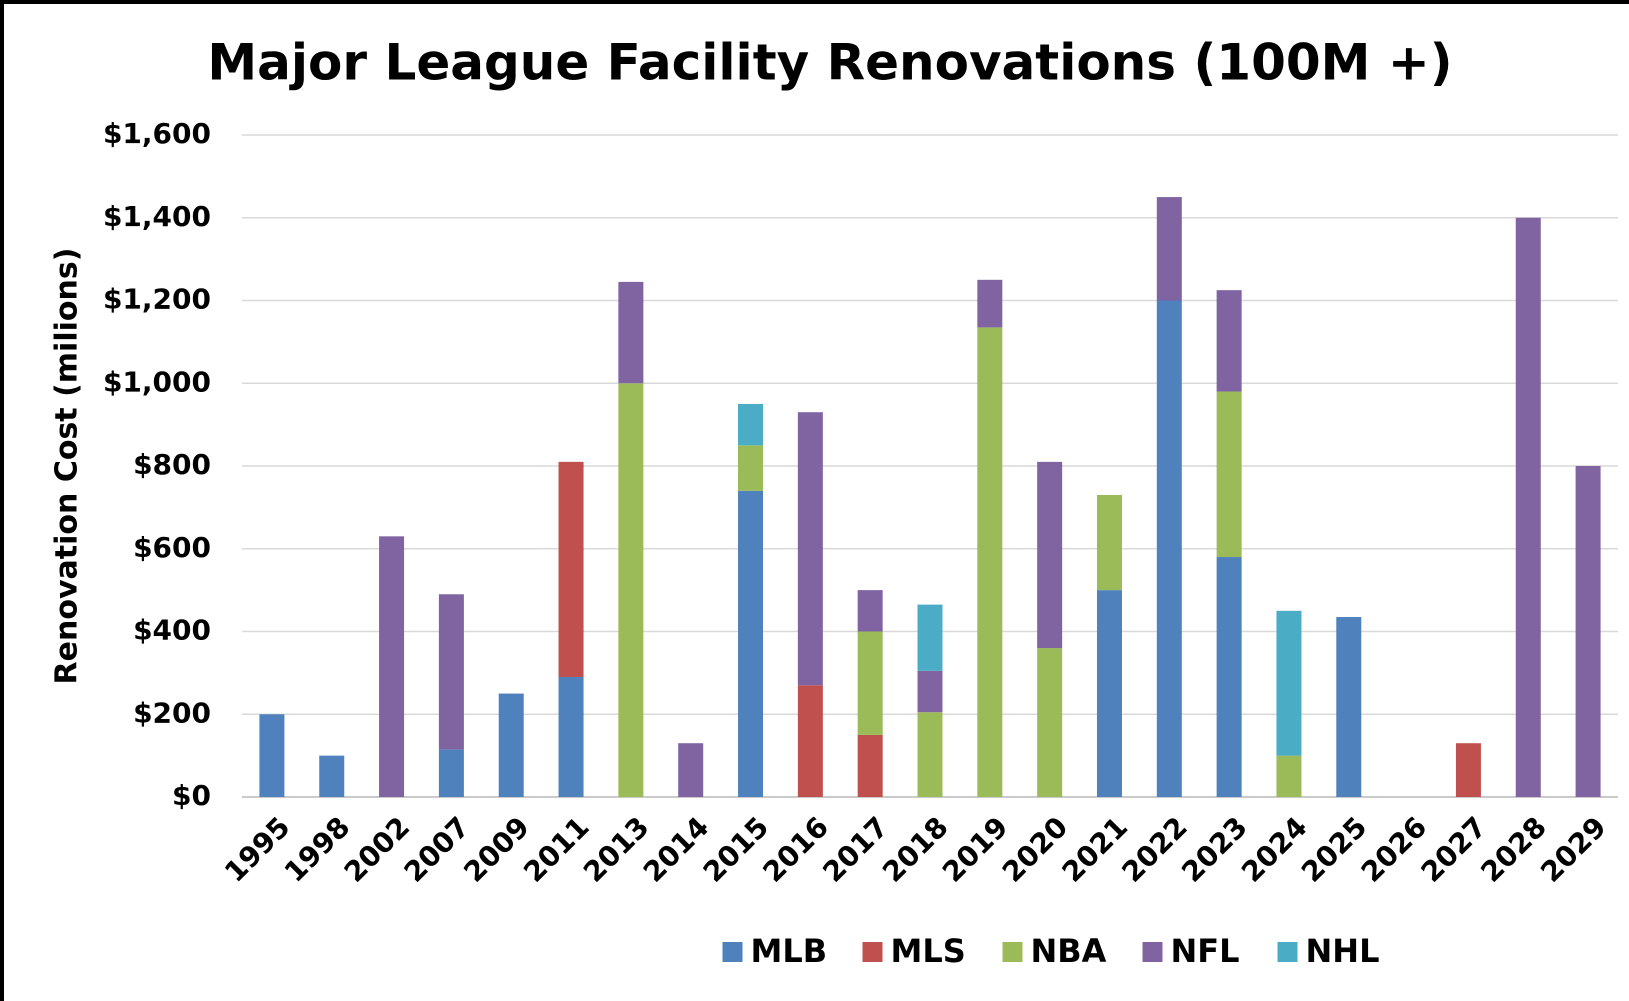  I want to click on y-tick-label: $1,000, so click(157, 381).